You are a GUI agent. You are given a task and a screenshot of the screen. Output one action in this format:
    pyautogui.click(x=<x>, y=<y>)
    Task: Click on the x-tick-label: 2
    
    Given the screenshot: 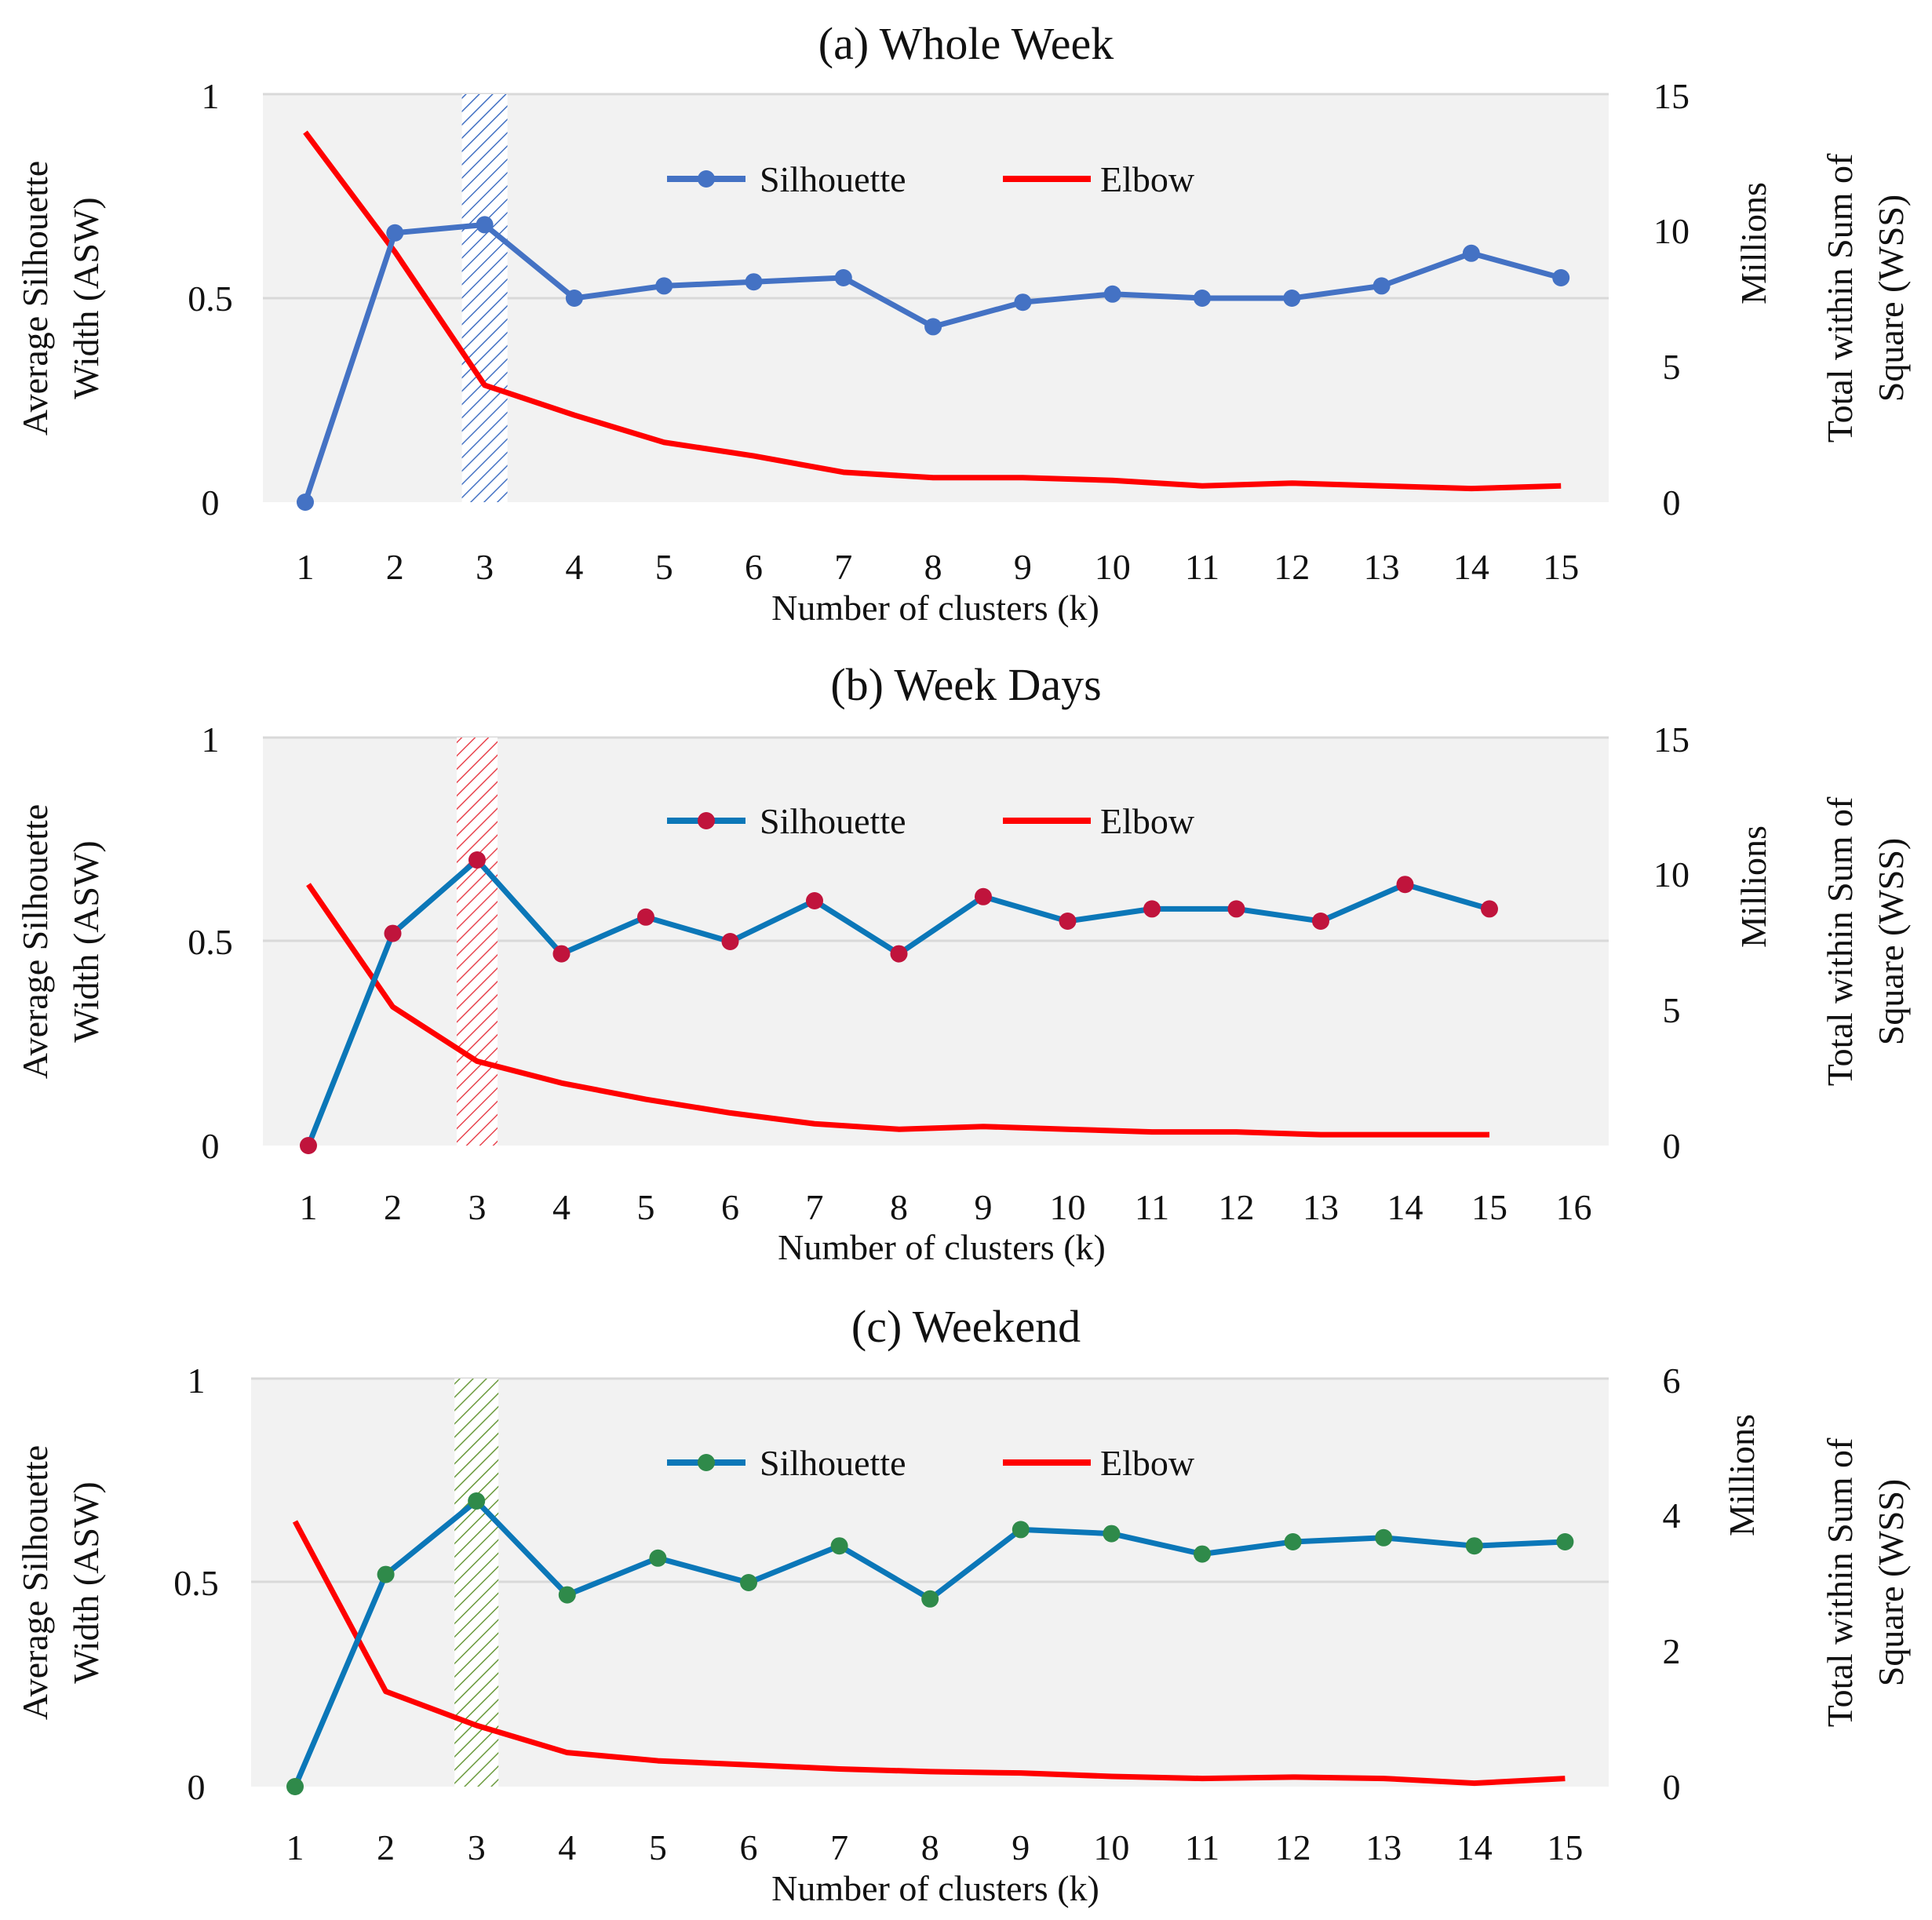 What is the action you would take?
    pyautogui.click(x=386, y=1847)
    